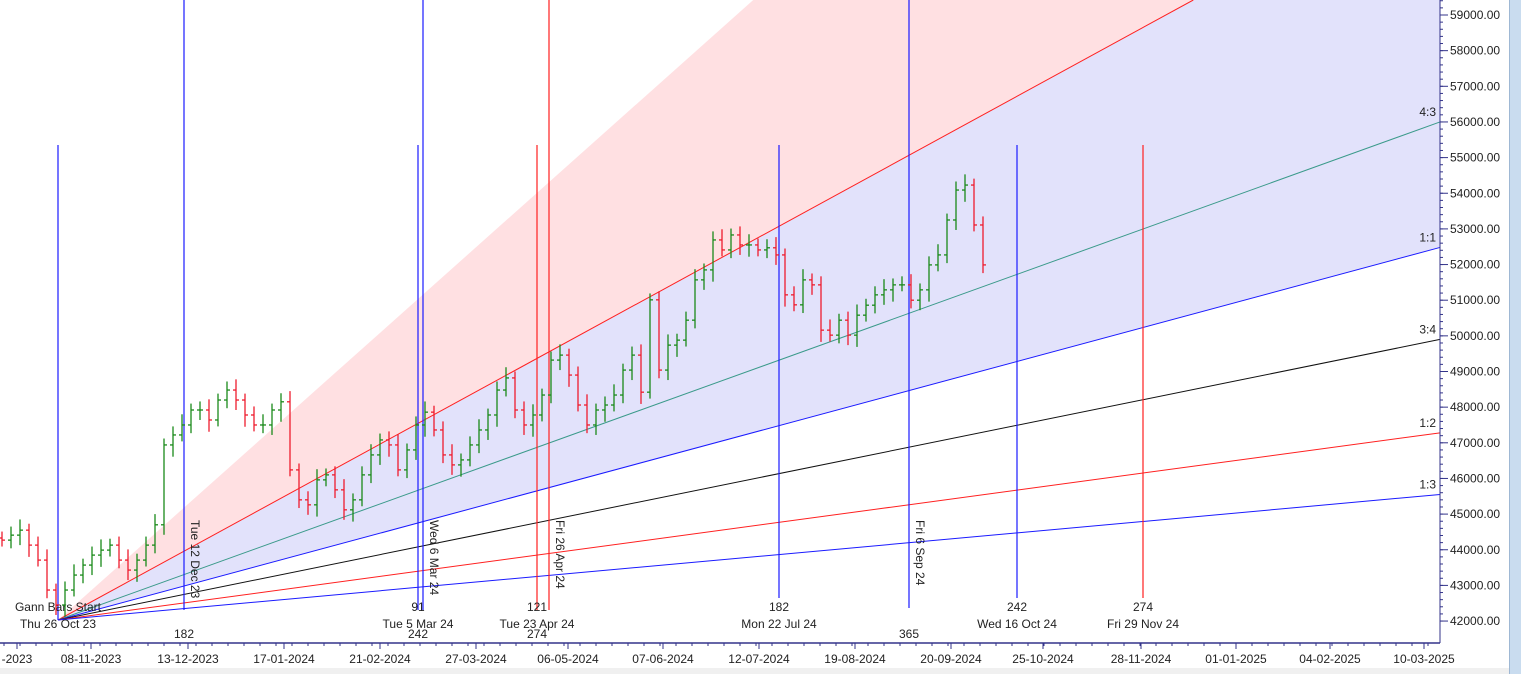  I want to click on time-line-date: Tue 23 Apr 24, so click(537, 624).